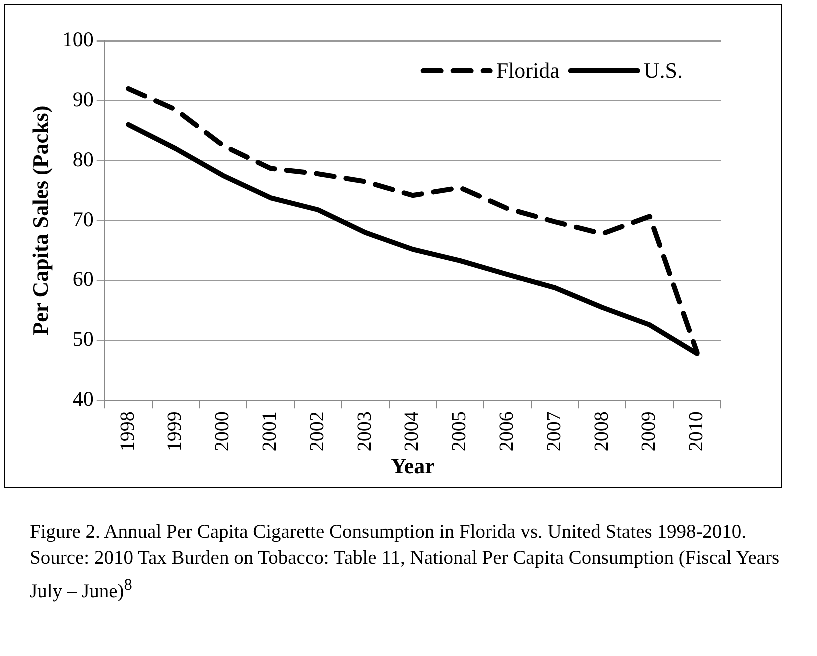 This screenshot has width=817, height=656. Describe the element at coordinates (601, 432) in the screenshot. I see `x-tick-label: 2008` at that location.